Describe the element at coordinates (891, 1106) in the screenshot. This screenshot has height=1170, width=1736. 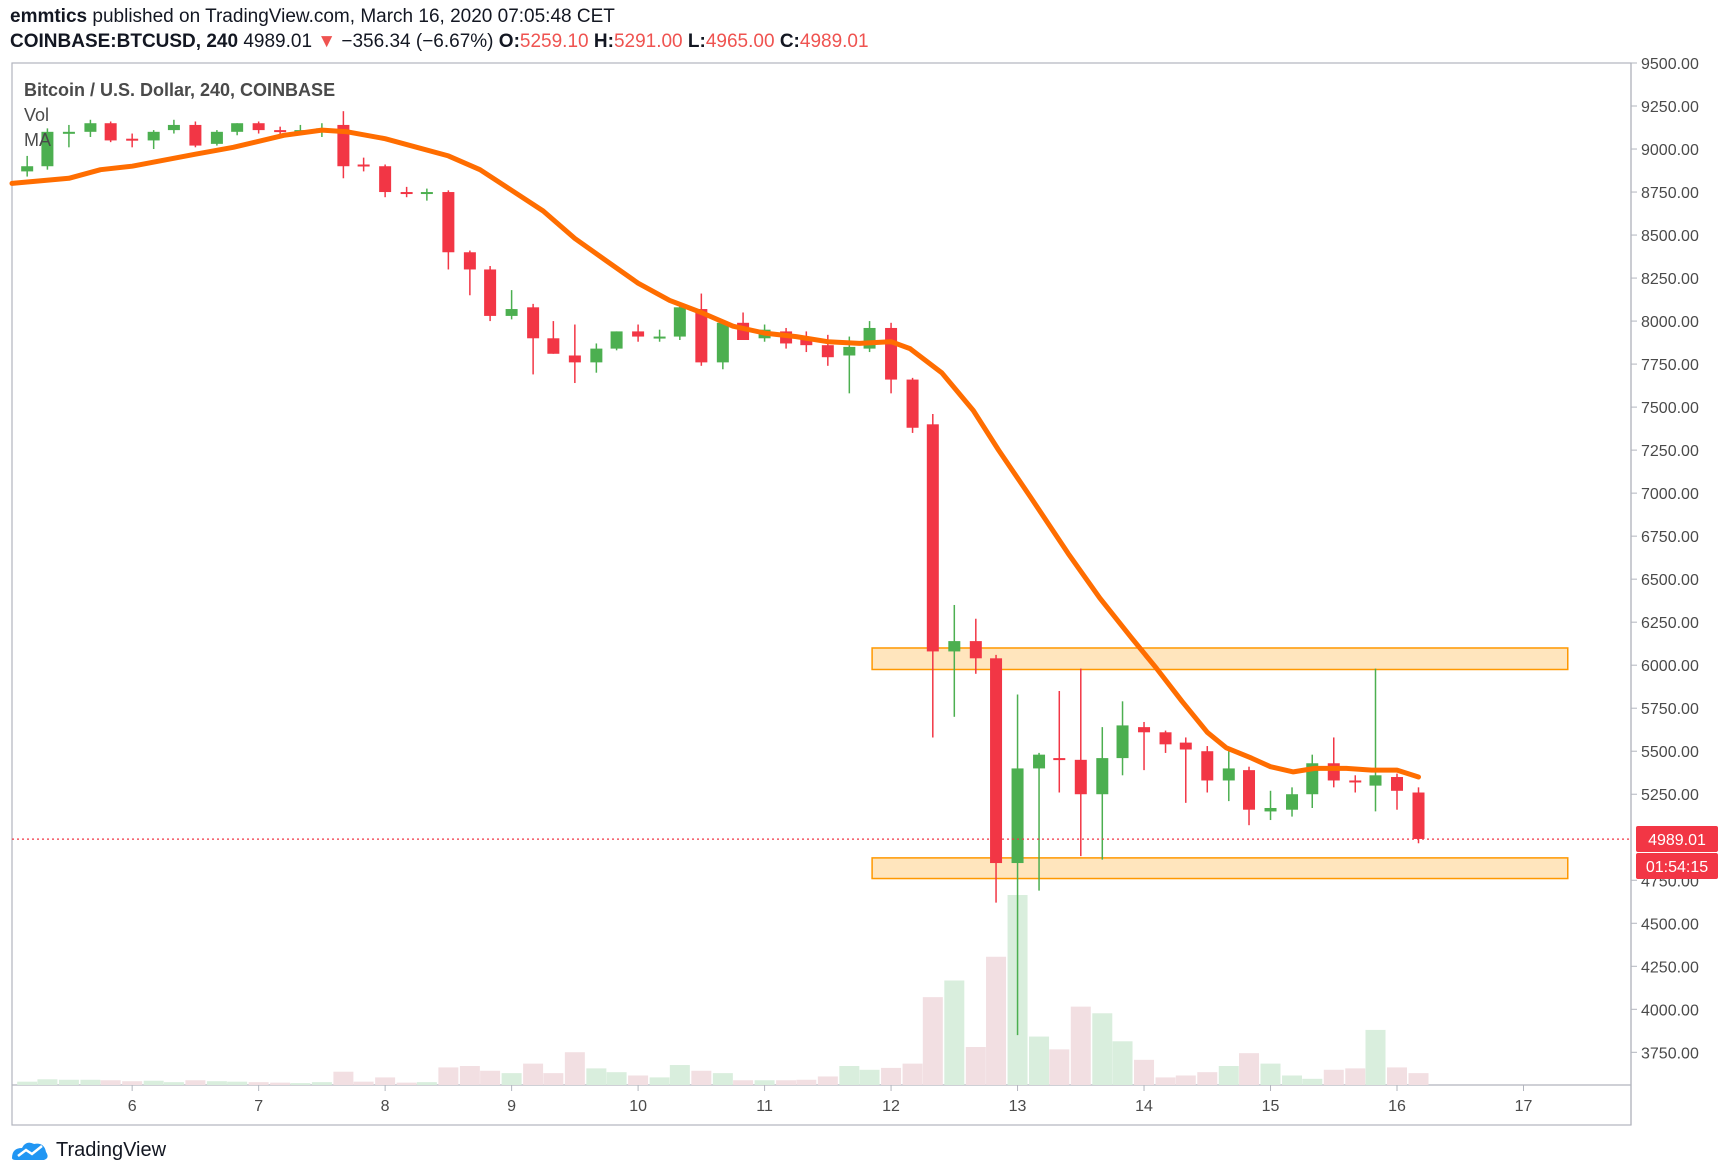
I see `x-tick-label-6: 12` at that location.